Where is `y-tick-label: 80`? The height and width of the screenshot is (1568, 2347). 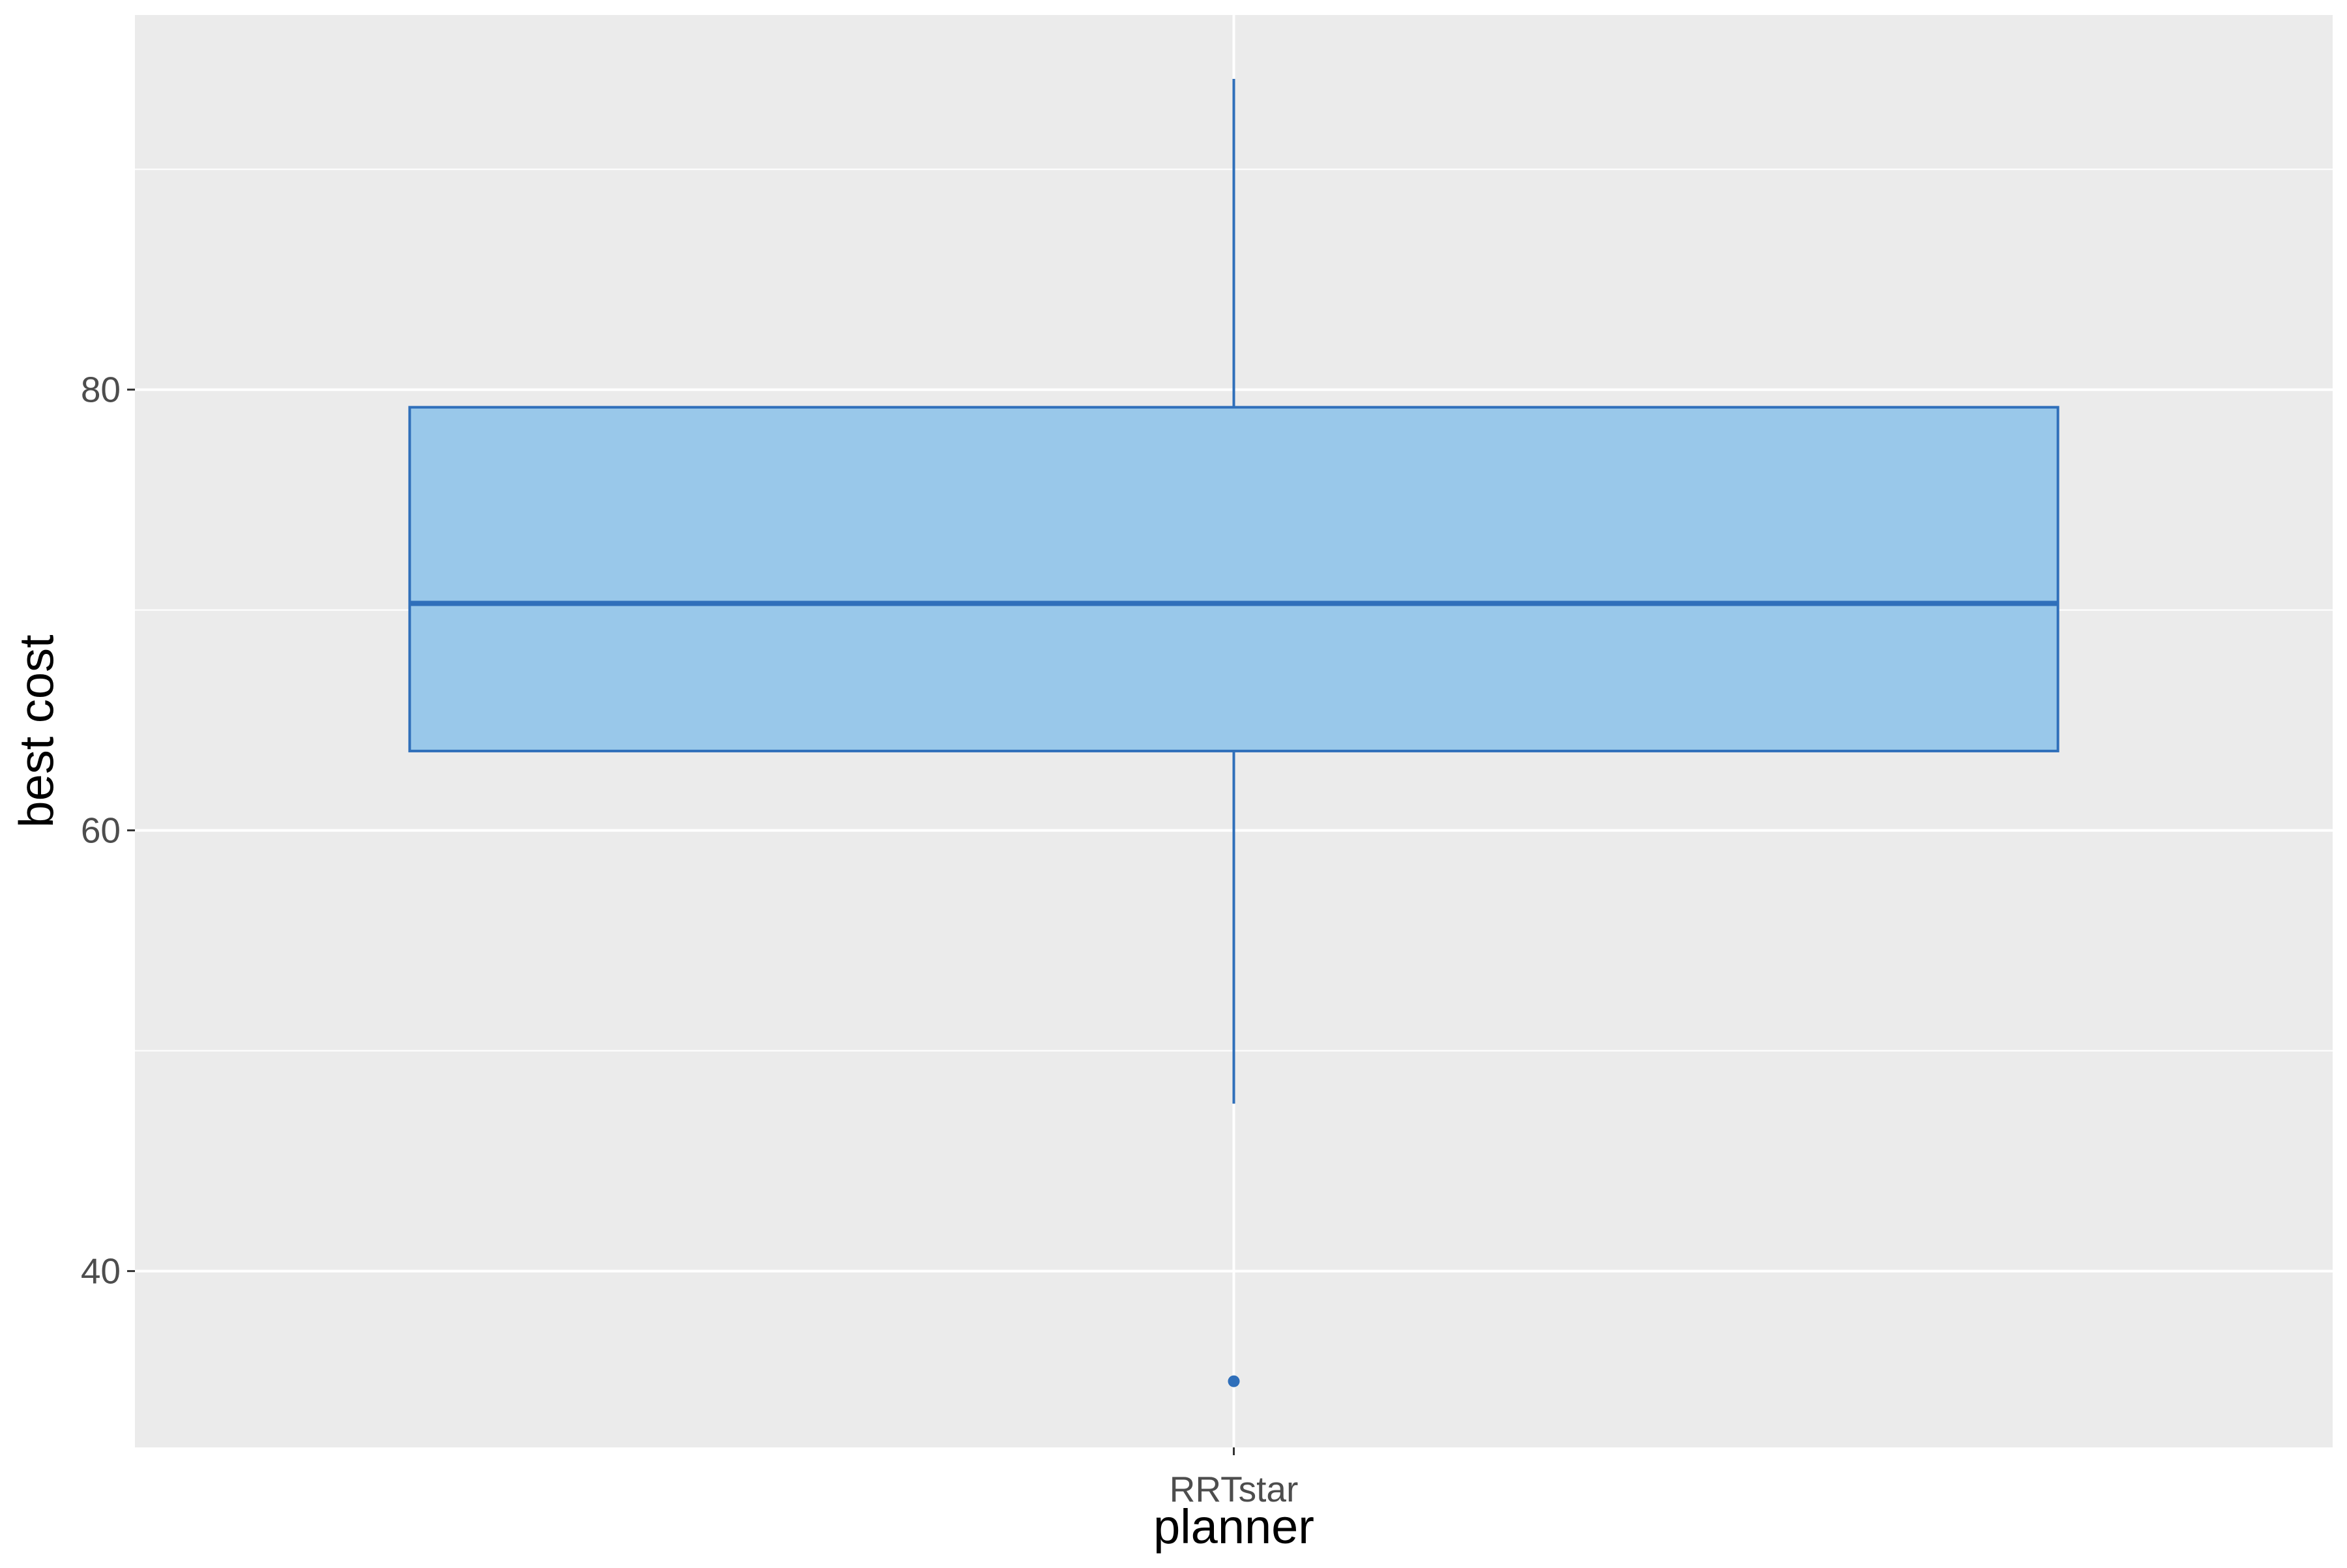
y-tick-label: 80 is located at coordinates (101, 390).